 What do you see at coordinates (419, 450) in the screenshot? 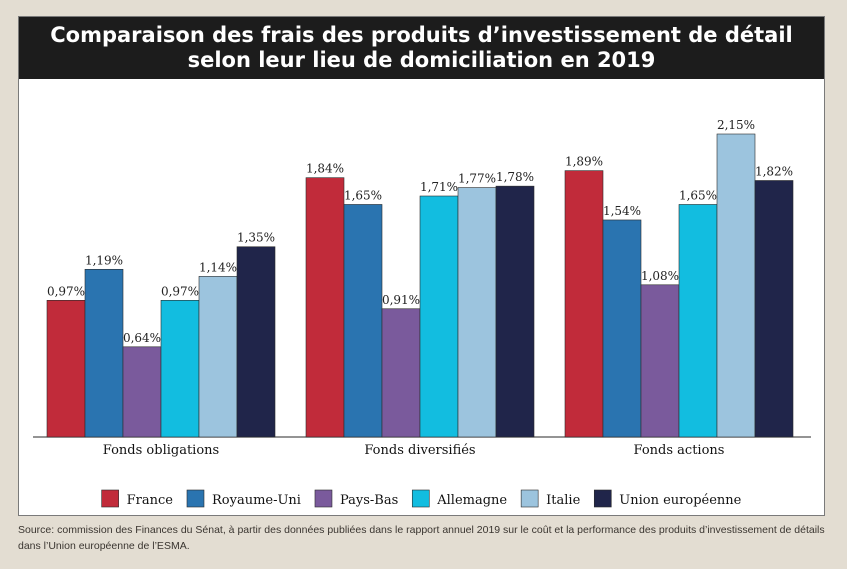
I see `x-tick-label: Fonds diversifiés` at bounding box center [419, 450].